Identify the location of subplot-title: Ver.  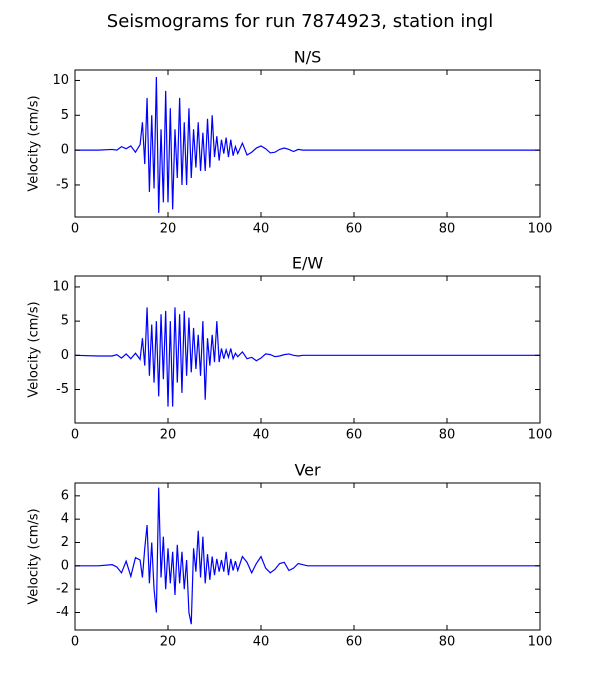
(307, 470).